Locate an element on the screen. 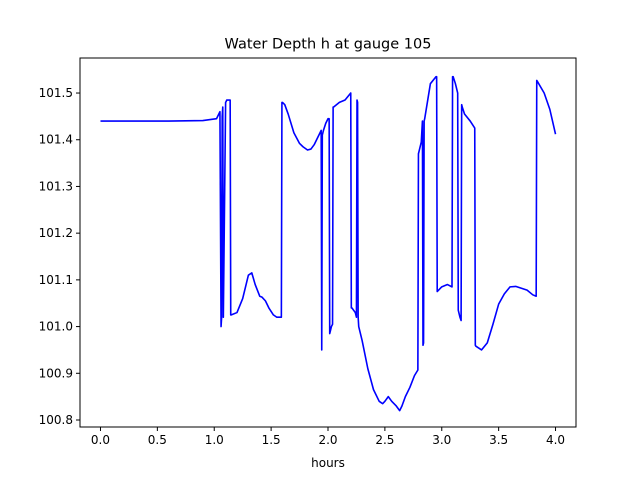 Image resolution: width=640 pixels, height=480 pixels. x-tick-label: 3.0 is located at coordinates (441, 440).